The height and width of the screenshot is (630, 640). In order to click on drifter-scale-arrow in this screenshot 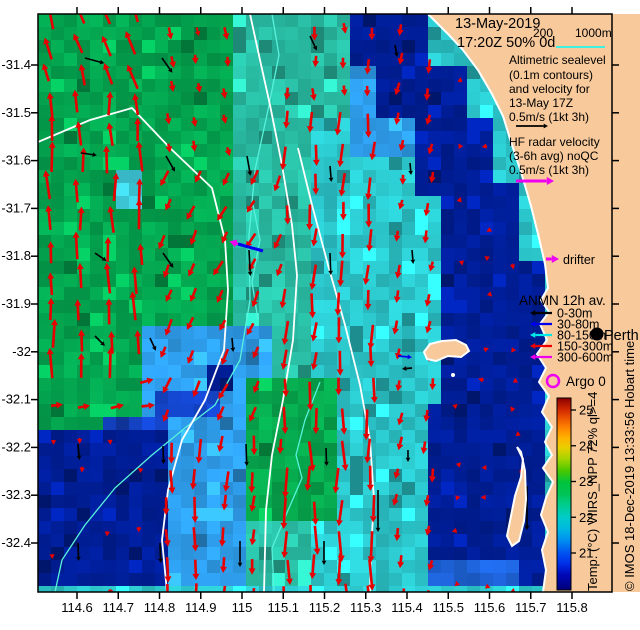, I will do `click(552, 259)`.